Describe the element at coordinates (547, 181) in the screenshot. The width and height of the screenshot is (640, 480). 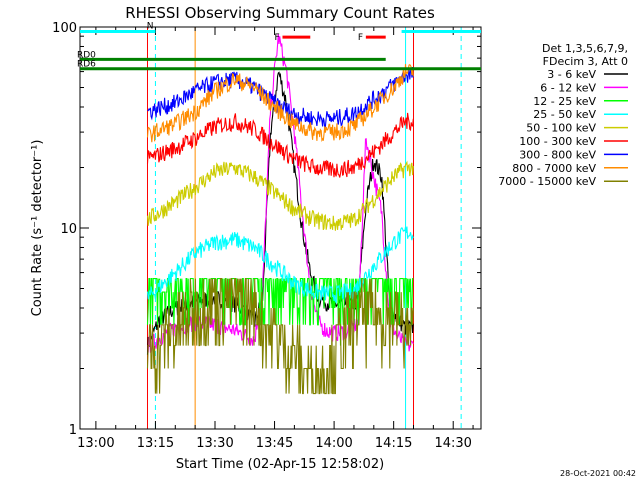
I see `legend-entry-label-8: 7000 - 15000 keV` at that location.